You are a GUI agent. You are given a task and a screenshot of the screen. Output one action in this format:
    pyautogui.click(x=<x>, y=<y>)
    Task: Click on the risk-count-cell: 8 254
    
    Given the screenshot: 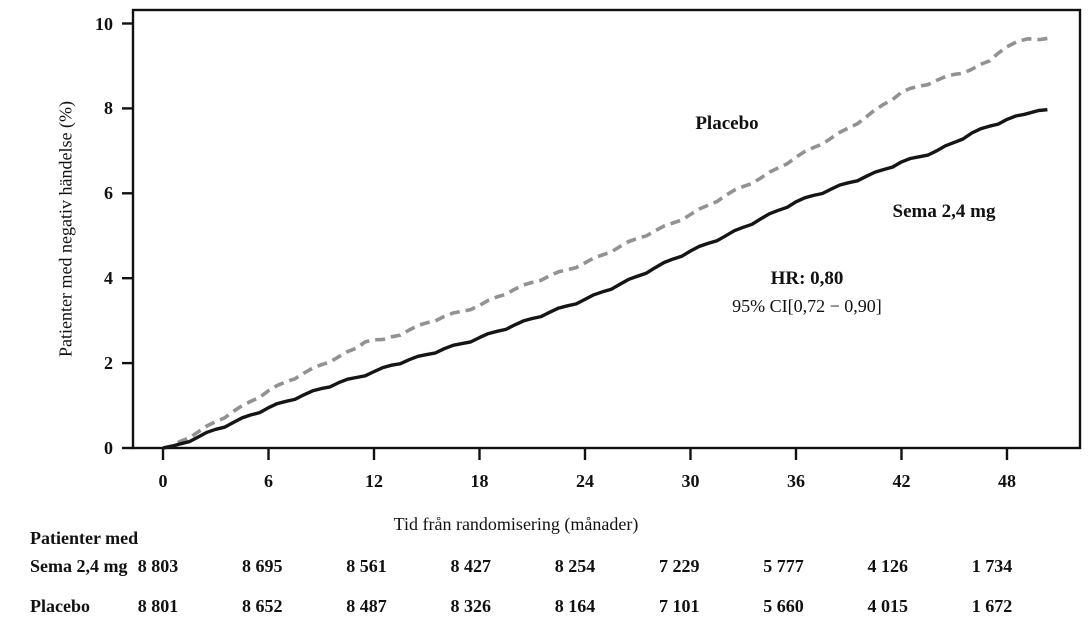 What is the action you would take?
    pyautogui.click(x=575, y=566)
    